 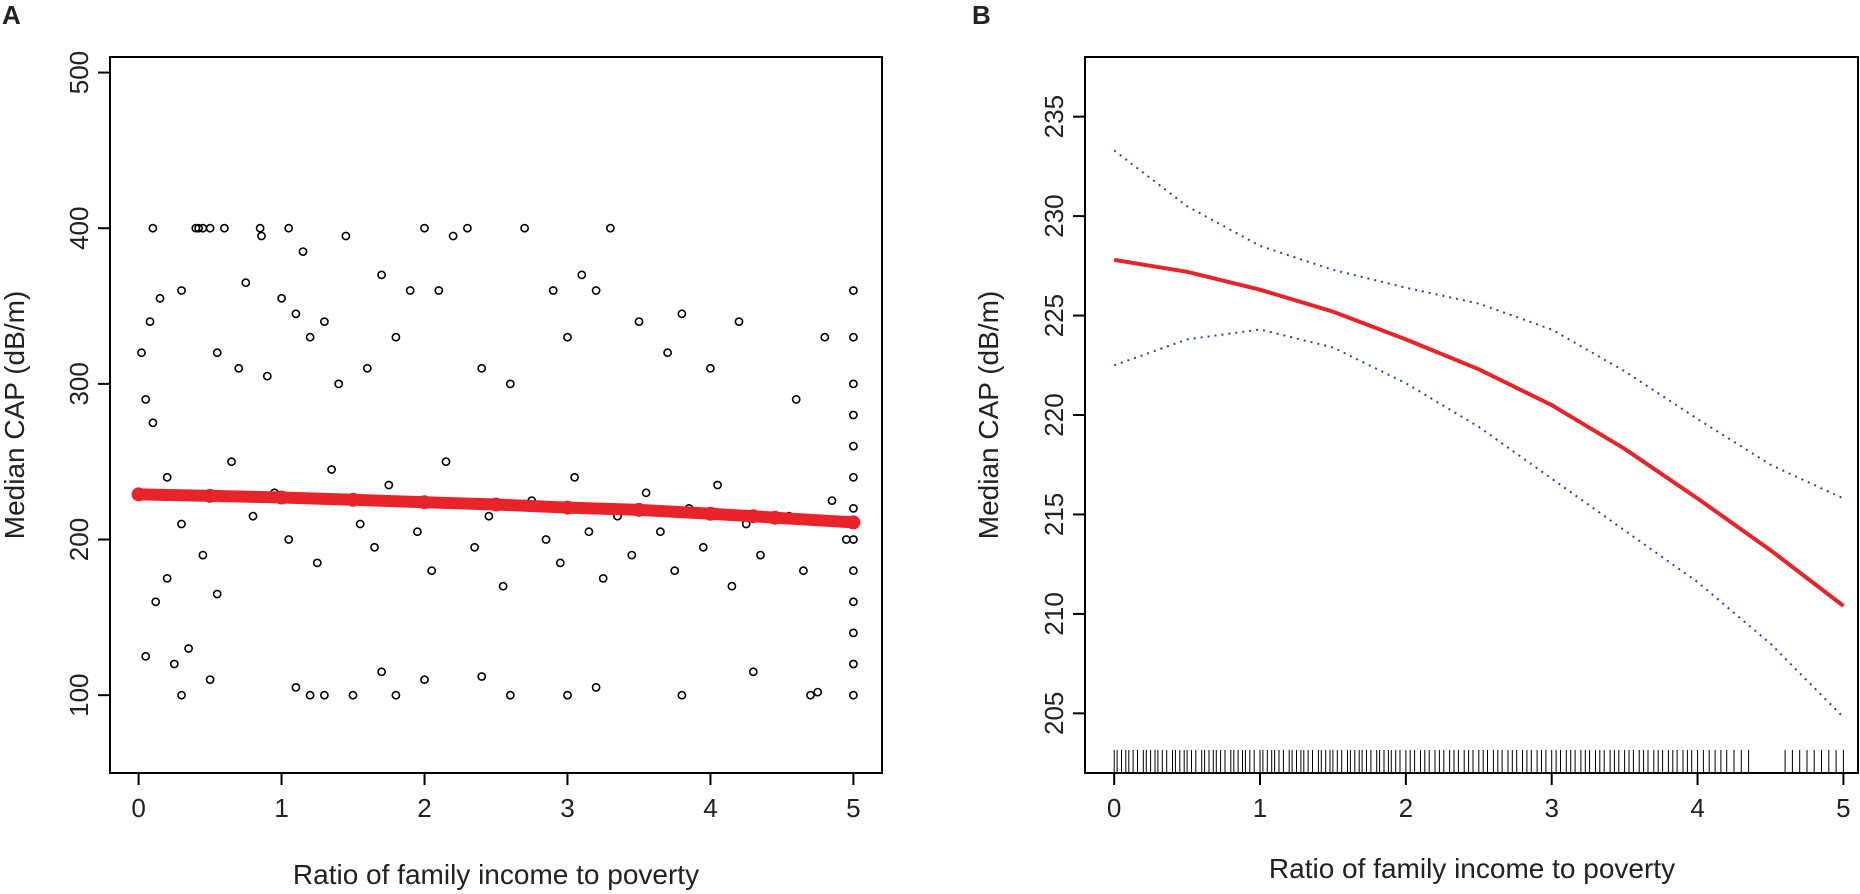 What do you see at coordinates (1260, 808) in the screenshot?
I see `panel-b-x-tick-label: 1` at bounding box center [1260, 808].